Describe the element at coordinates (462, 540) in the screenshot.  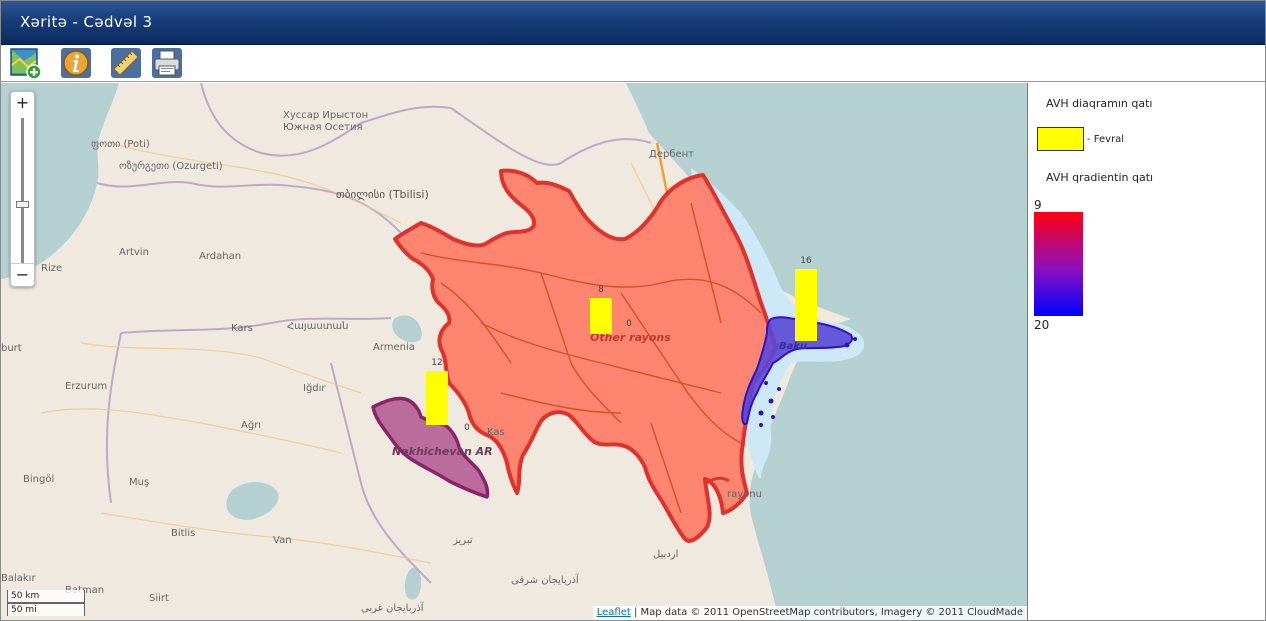
I see `place-label-tabriz: تبریز` at that location.